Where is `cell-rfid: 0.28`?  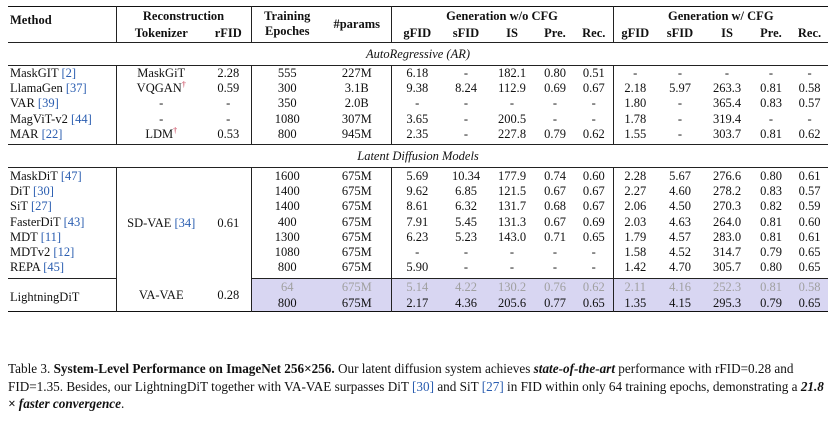
cell-rfid: 0.28 is located at coordinates (228, 294).